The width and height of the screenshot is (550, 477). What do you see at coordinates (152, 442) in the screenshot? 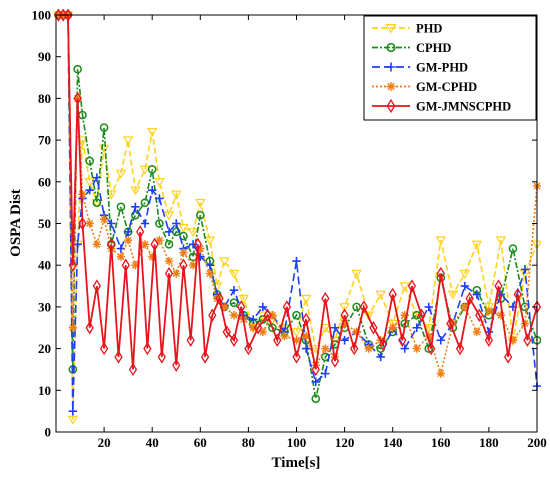
I see `x-tick-label: 40` at bounding box center [152, 442].